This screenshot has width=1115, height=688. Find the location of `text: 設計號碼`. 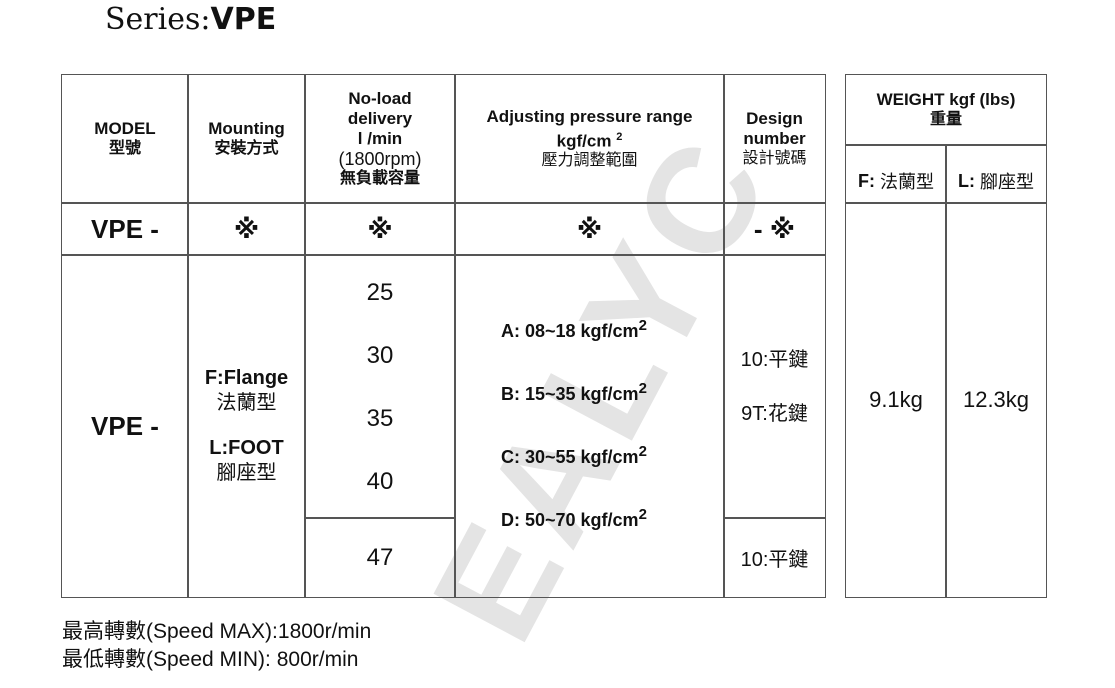

text: 設計號碼 is located at coordinates (774, 158).